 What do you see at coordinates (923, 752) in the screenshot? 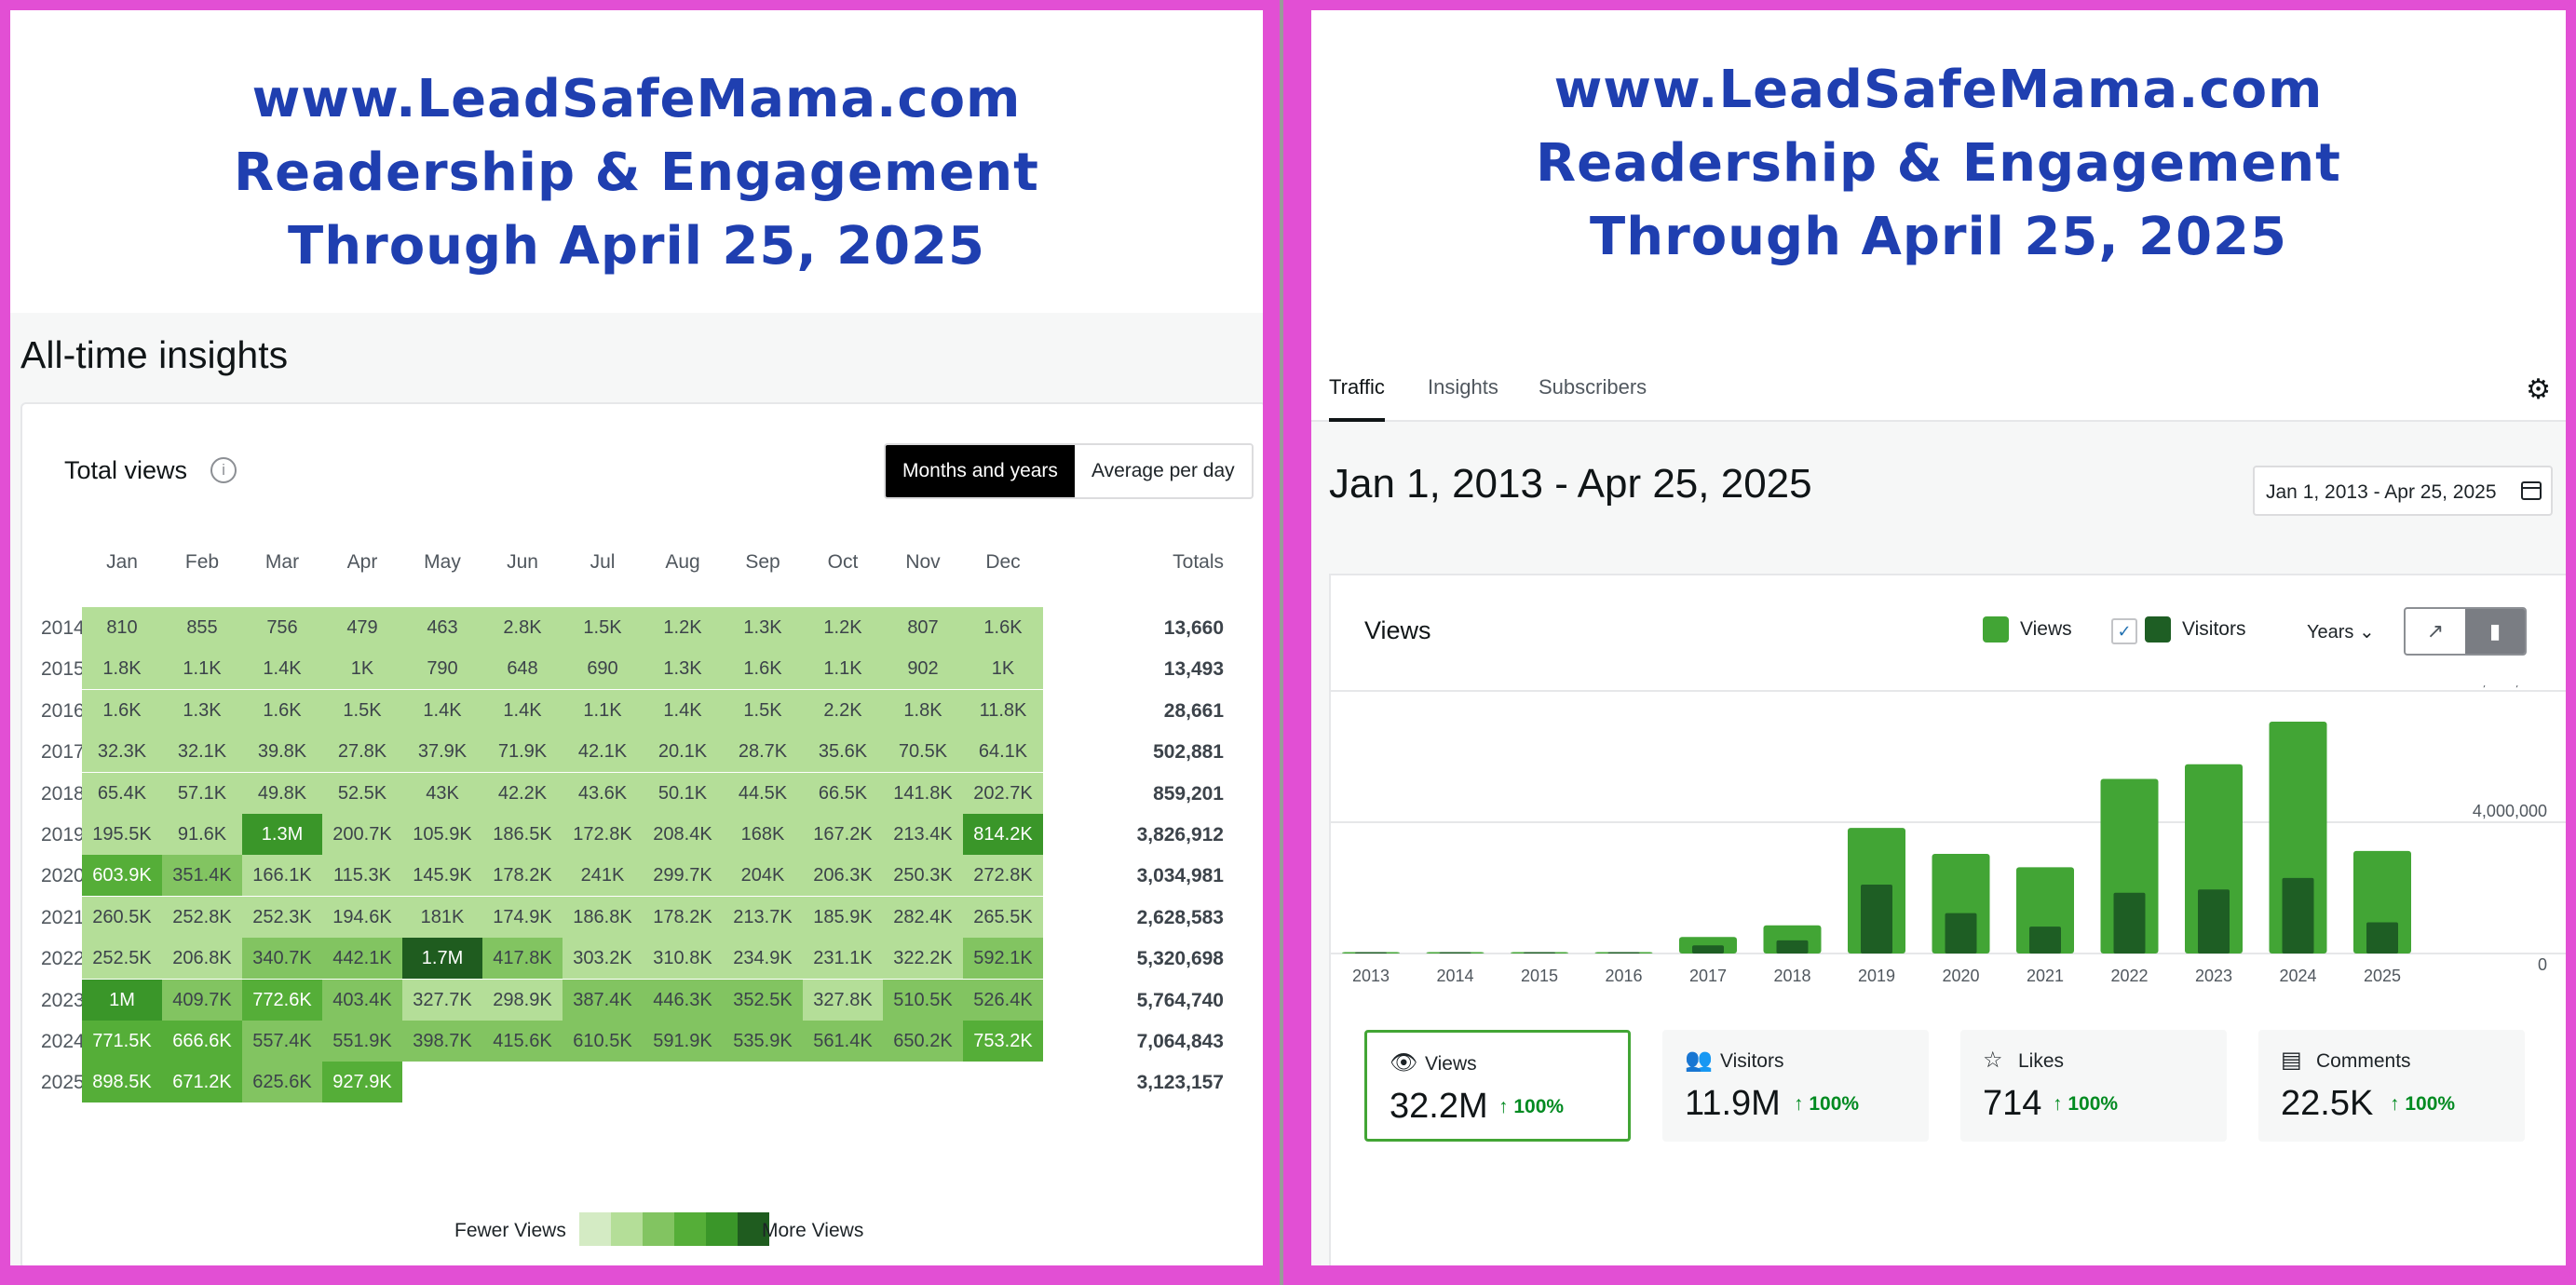
I see `heatmap-cell: 70.5K` at bounding box center [923, 752].